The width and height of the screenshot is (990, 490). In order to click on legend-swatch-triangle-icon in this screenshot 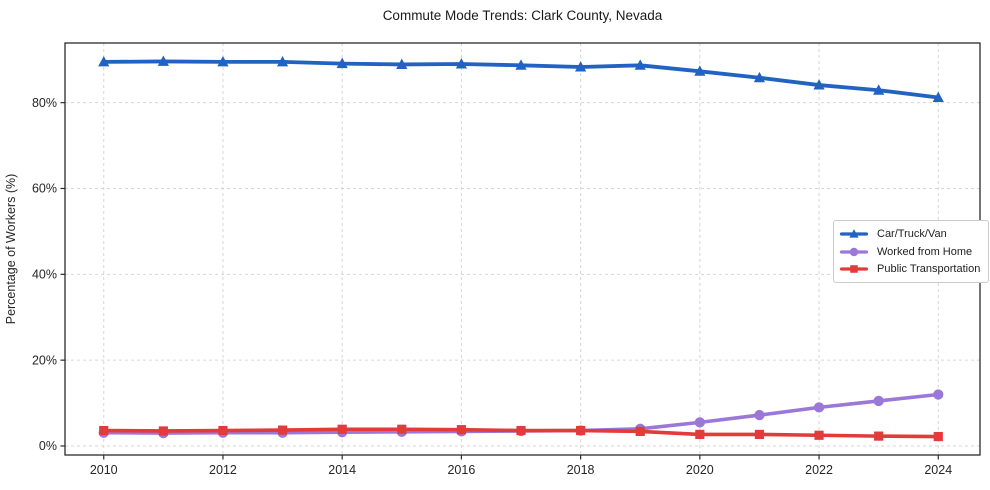, I will do `click(854, 233)`.